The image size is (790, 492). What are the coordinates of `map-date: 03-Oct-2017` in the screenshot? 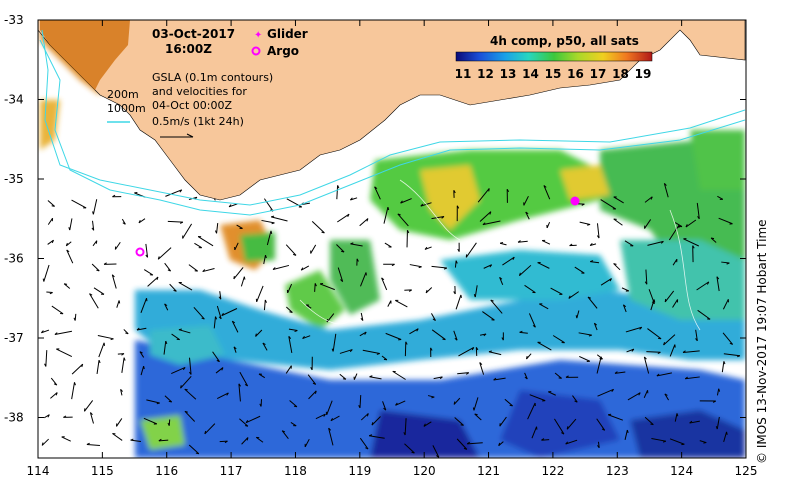 It's located at (193, 34).